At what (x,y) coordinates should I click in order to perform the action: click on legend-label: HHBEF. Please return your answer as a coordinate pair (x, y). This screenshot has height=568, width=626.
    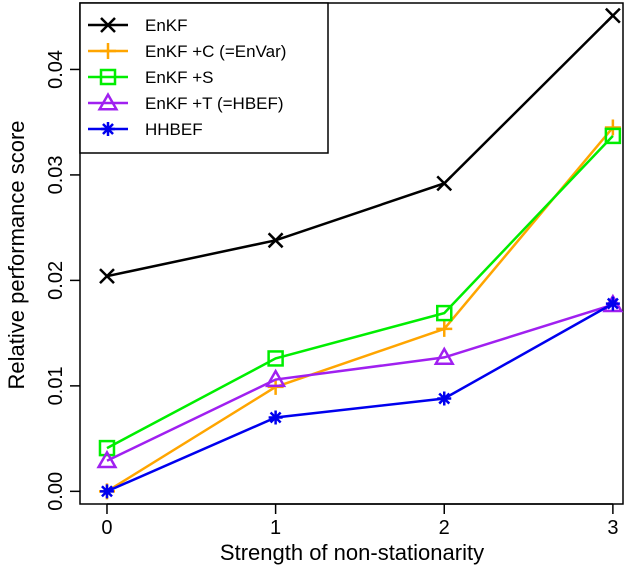
    Looking at the image, I should click on (174, 129).